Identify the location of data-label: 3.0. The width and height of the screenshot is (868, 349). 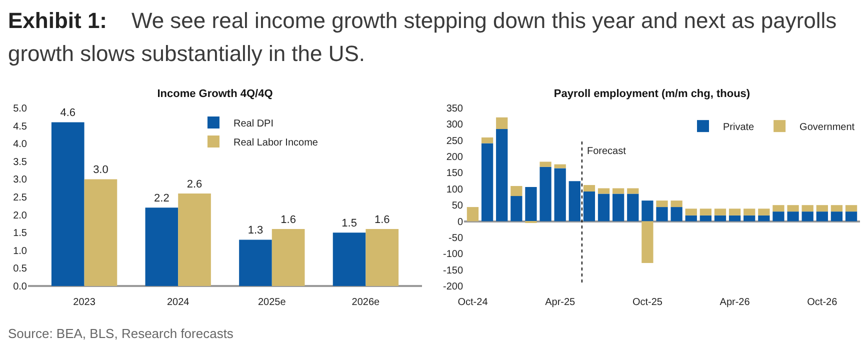
(100, 170).